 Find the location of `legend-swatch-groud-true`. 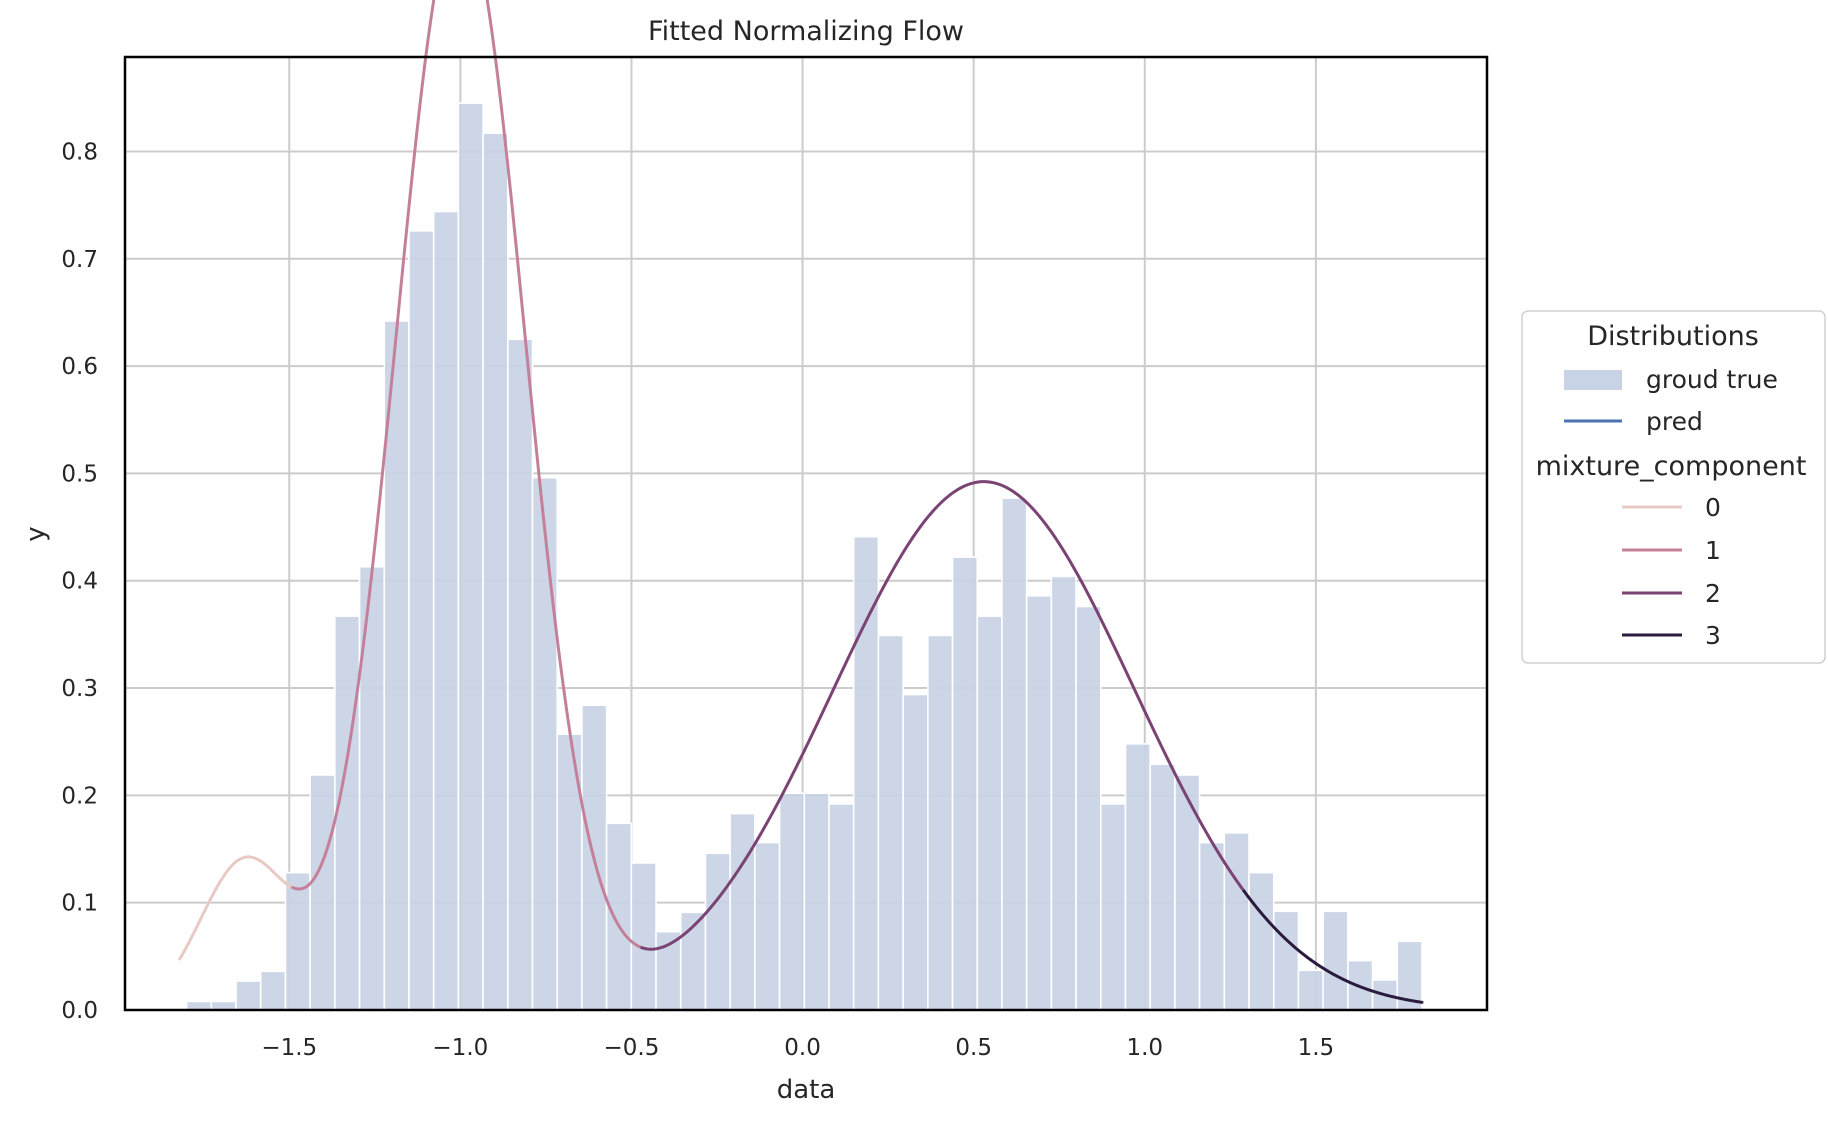

legend-swatch-groud-true is located at coordinates (1593, 380).